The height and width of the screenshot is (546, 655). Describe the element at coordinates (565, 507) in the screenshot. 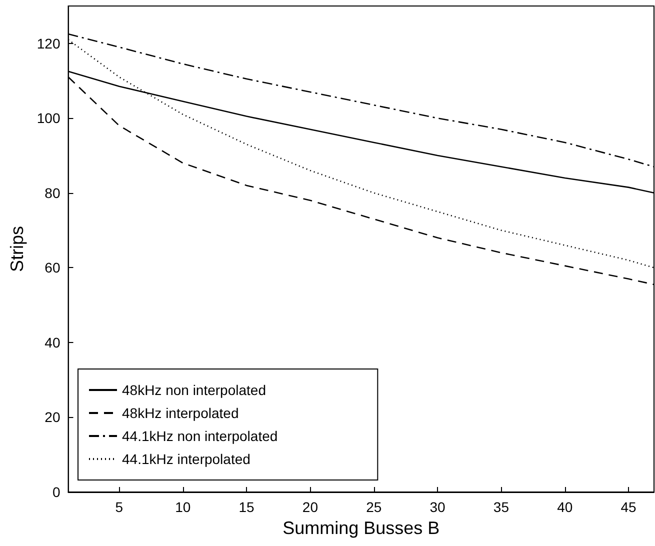

I see `x-tick-label: 40` at that location.